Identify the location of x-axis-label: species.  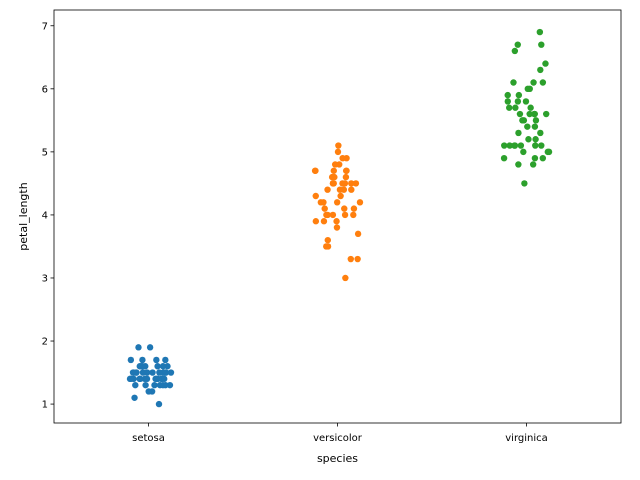
(337, 458).